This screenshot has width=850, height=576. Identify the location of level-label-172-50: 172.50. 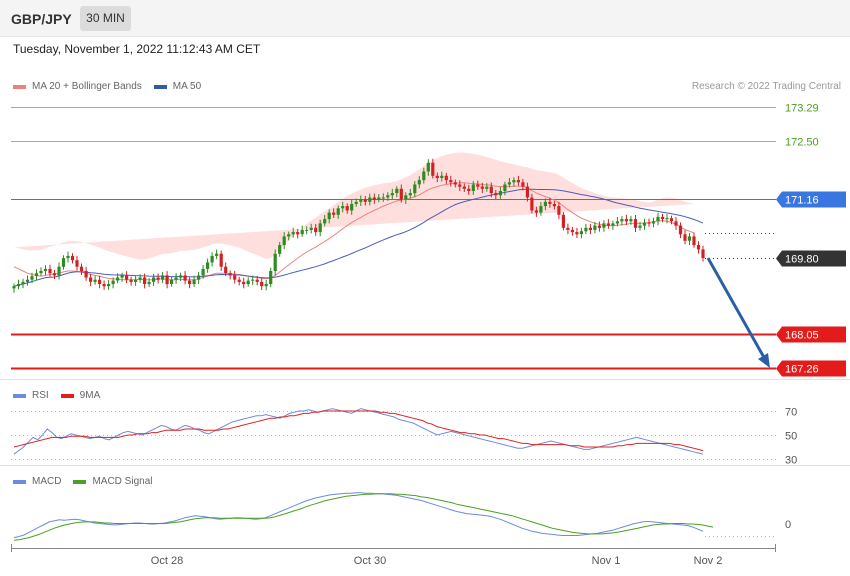
(802, 143).